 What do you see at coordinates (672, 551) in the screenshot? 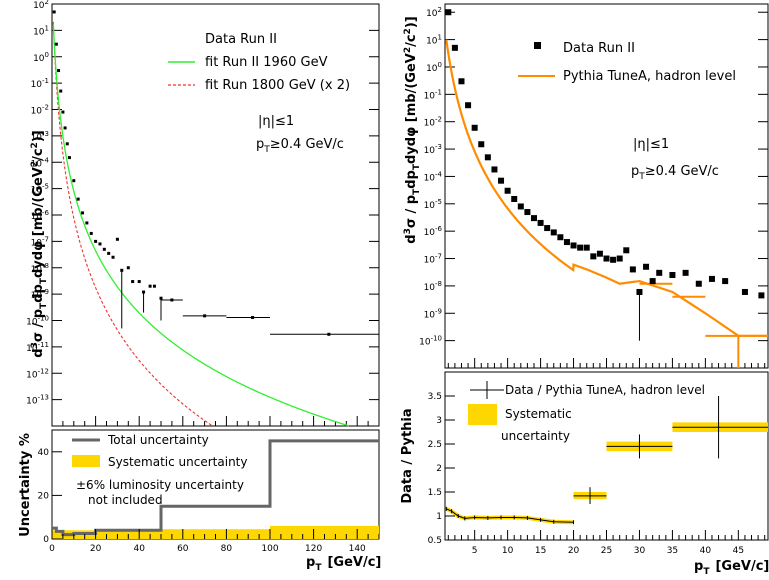
I see `x-tick-label: 35` at bounding box center [672, 551].